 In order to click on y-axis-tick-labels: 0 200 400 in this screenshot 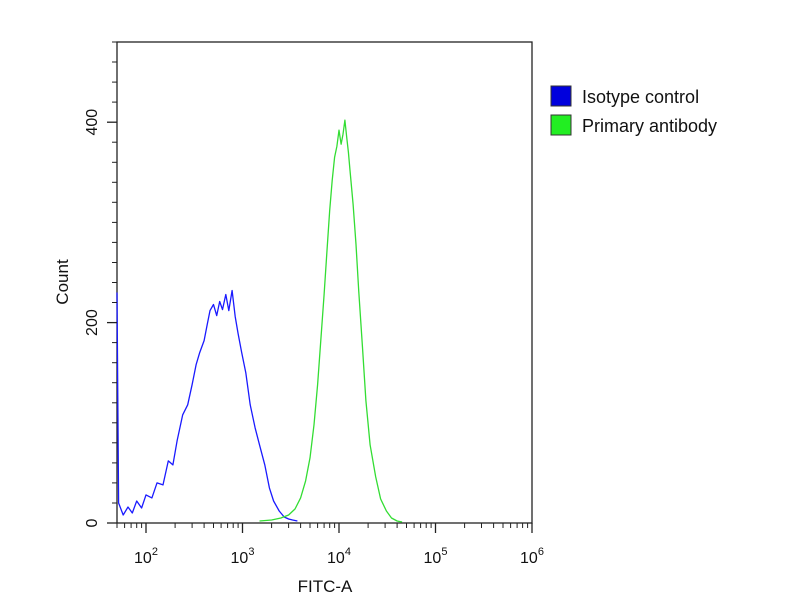, I will do `click(92, 318)`.